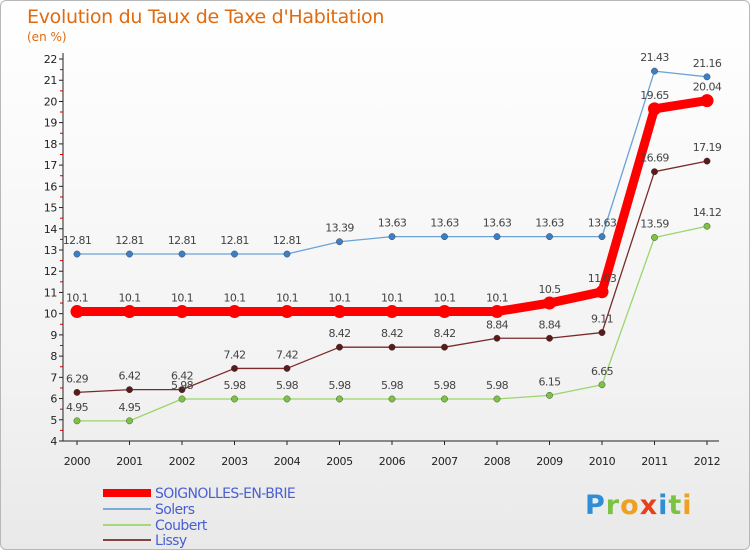 This screenshot has width=750, height=550. What do you see at coordinates (687, 505) in the screenshot?
I see `logo-letter: i` at bounding box center [687, 505].